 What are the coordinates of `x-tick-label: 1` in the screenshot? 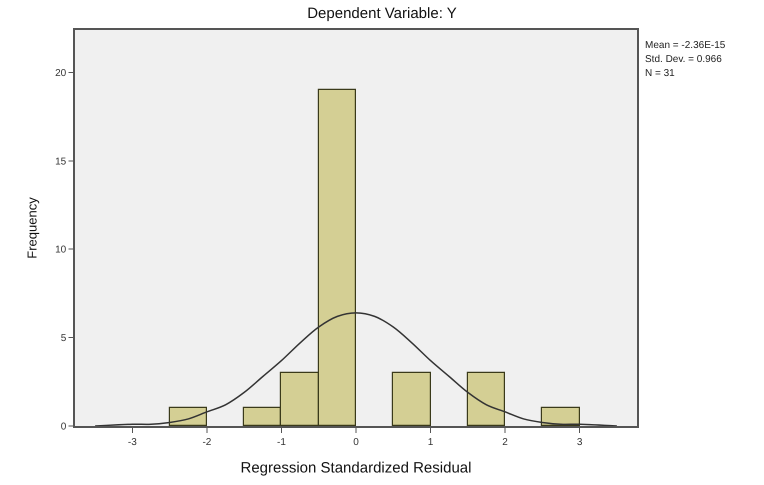 It's located at (431, 442).